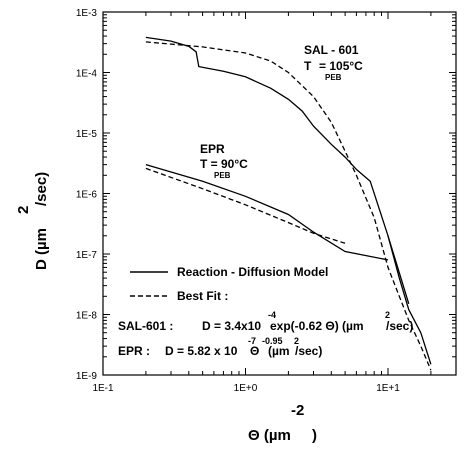 This screenshot has height=453, width=474. I want to click on y-tick-label: 1E-8, so click(87, 316).